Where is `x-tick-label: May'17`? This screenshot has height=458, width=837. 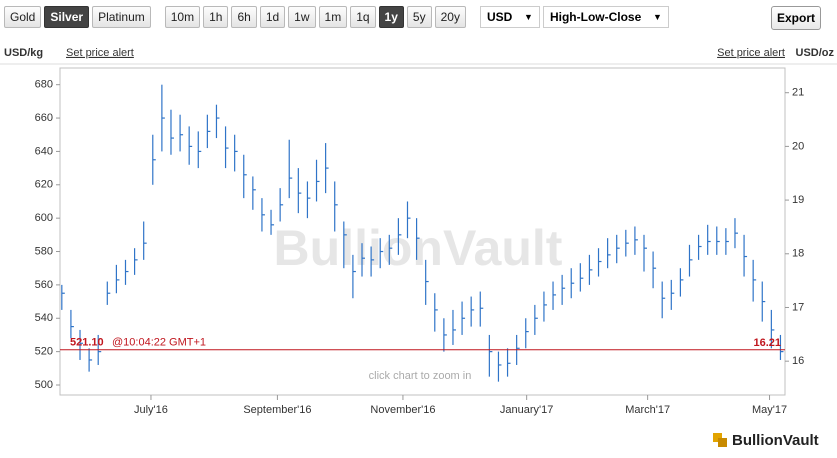 x-tick-label: May'17 is located at coordinates (769, 410).